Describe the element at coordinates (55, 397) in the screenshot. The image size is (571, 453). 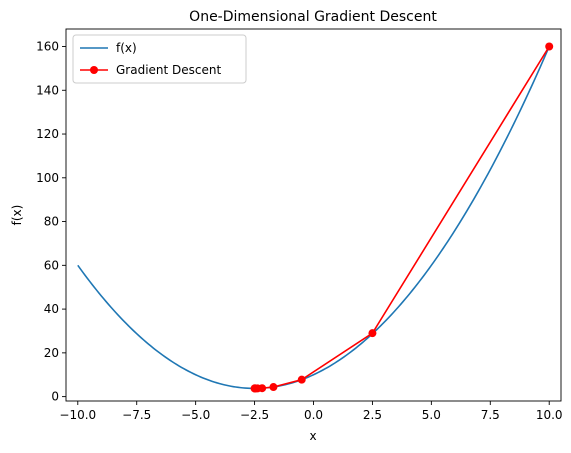
I see `y-tick-label: 0` at that location.